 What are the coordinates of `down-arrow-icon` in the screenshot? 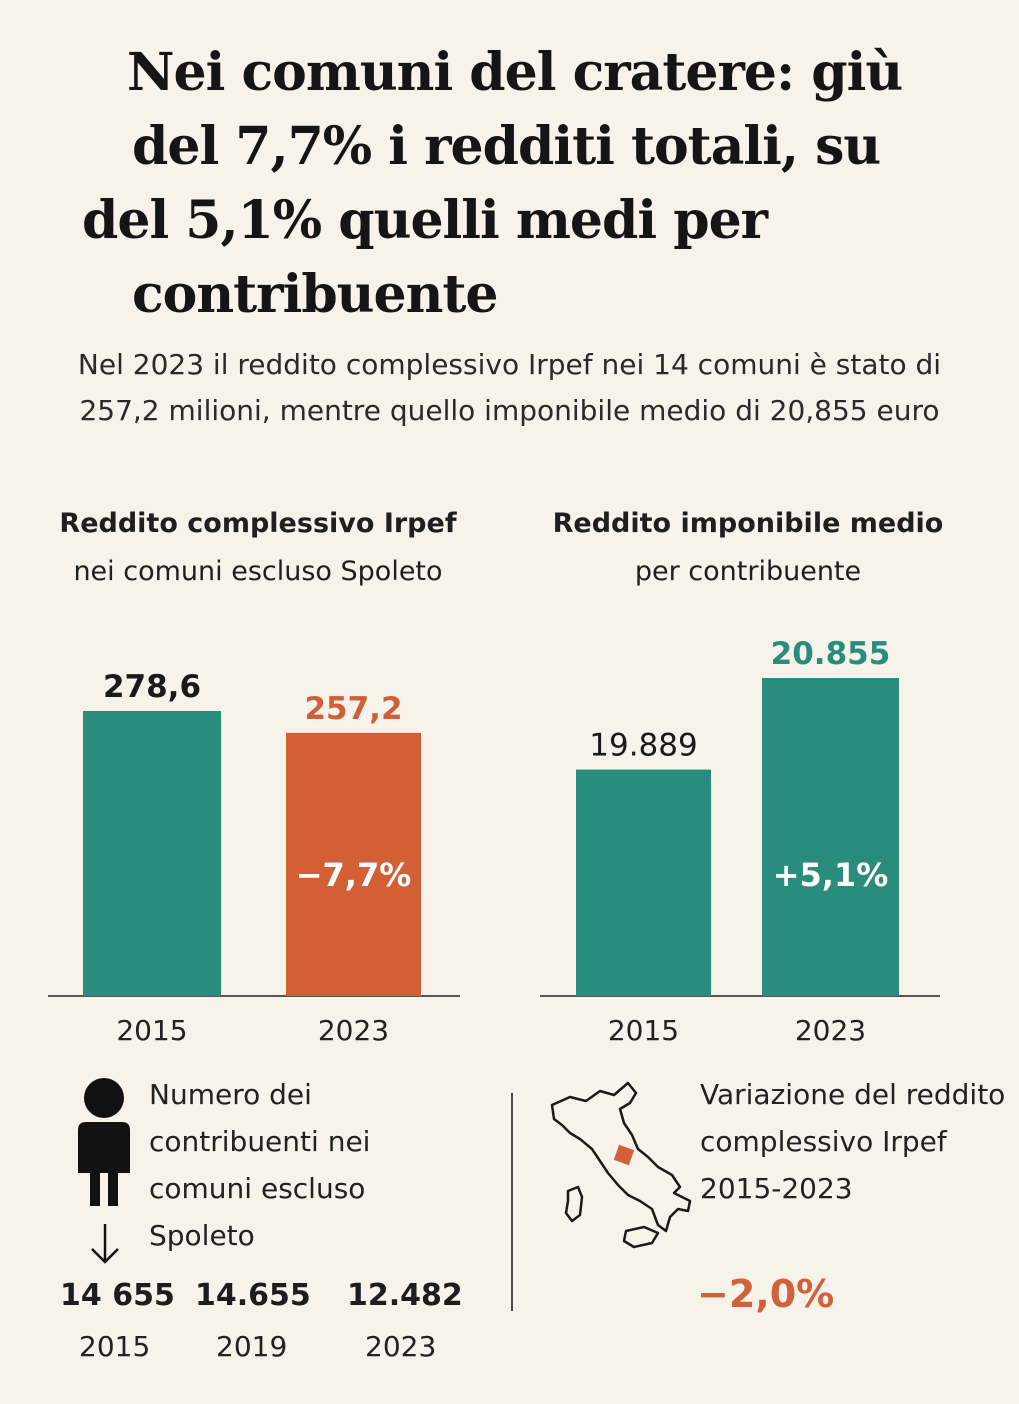 It's located at (105, 1244).